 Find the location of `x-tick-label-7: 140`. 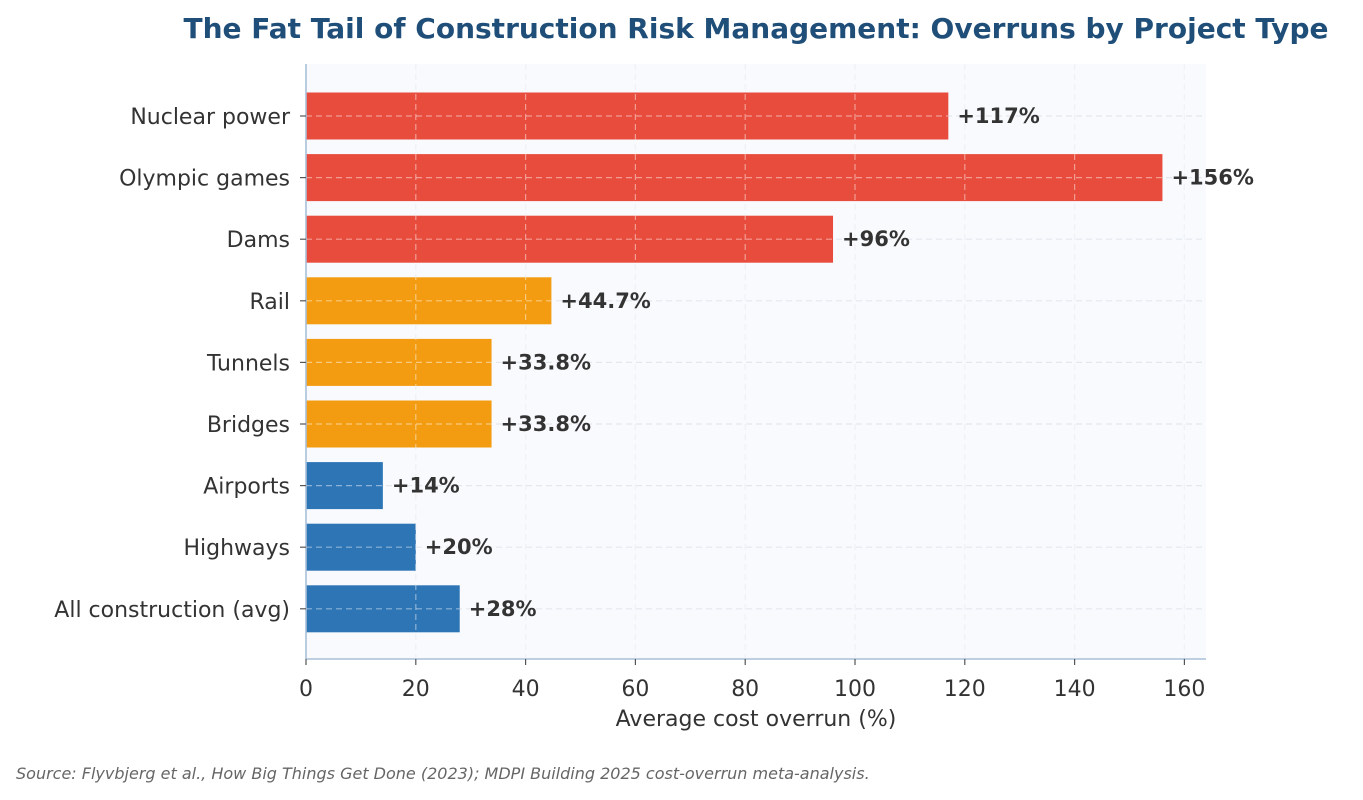

x-tick-label-7: 140 is located at coordinates (1075, 689).